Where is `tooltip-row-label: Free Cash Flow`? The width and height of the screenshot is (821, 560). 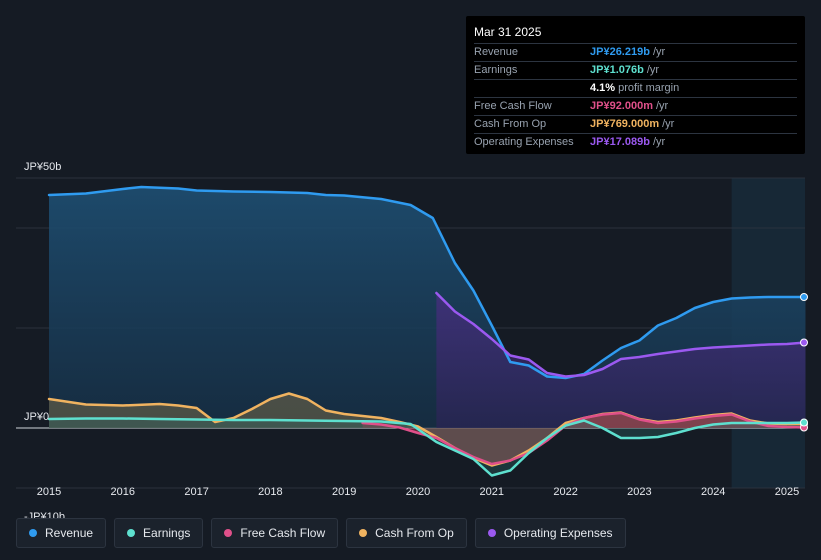 tooltip-row-label: Free Cash Flow is located at coordinates (513, 106).